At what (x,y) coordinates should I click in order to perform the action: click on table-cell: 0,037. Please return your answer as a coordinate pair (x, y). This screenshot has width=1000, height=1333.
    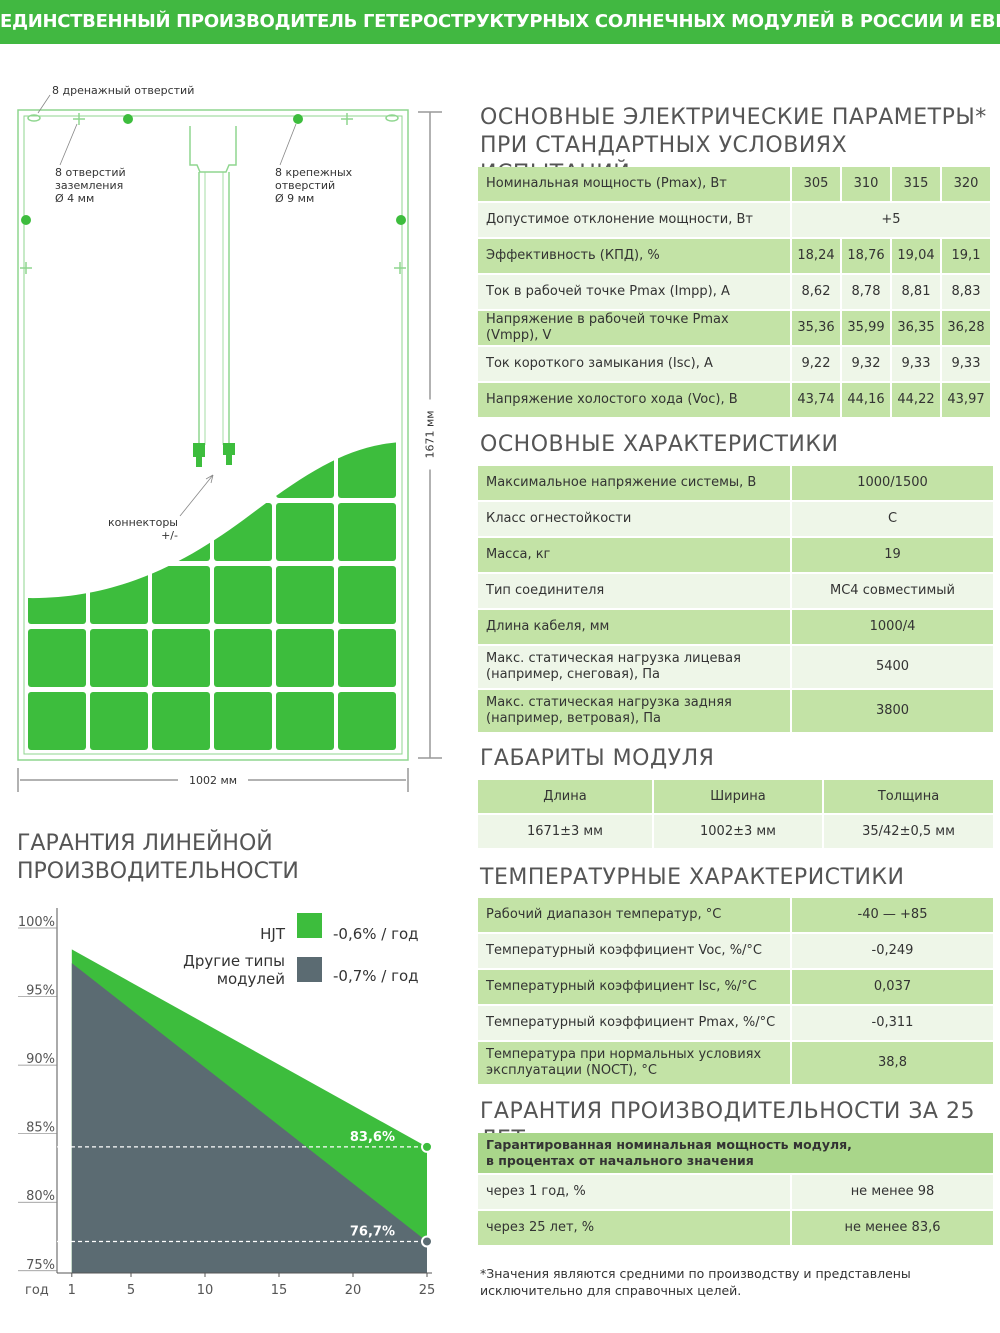
    Looking at the image, I should click on (892, 987).